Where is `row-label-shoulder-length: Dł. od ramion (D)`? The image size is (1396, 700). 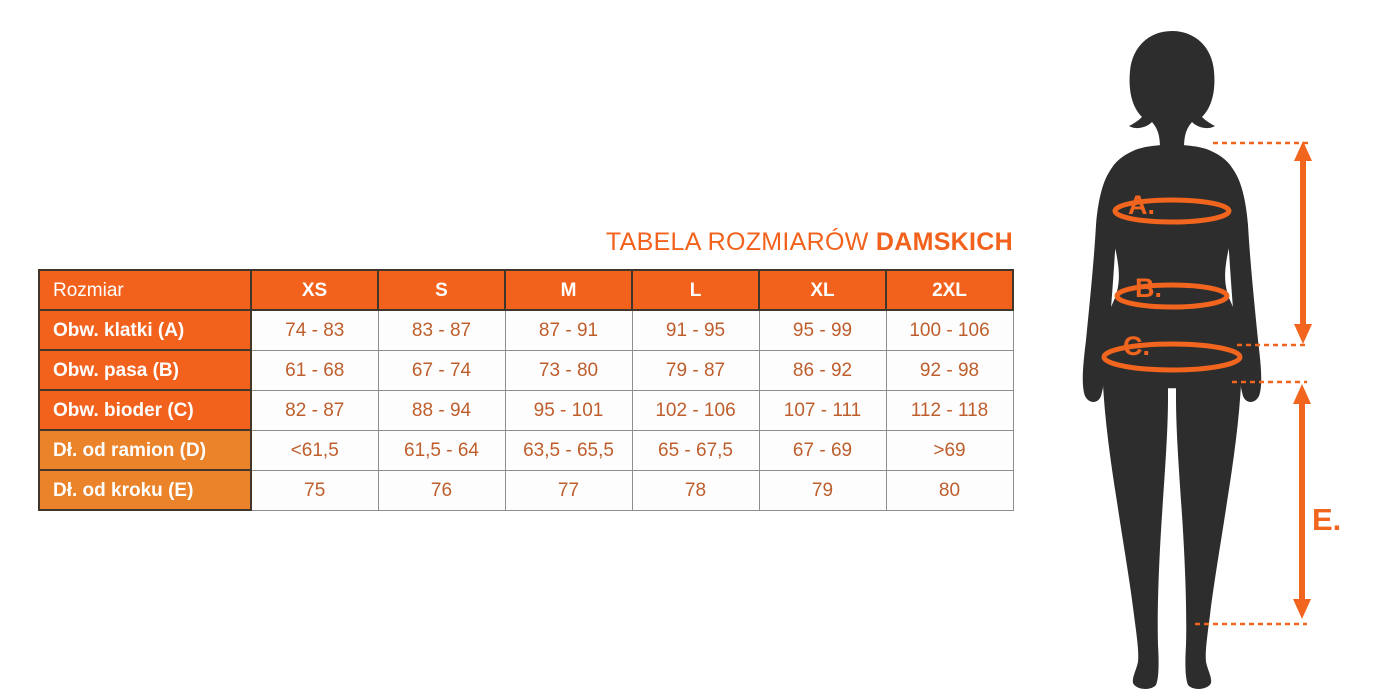 row-label-shoulder-length: Dł. od ramion (D) is located at coordinates (145, 450).